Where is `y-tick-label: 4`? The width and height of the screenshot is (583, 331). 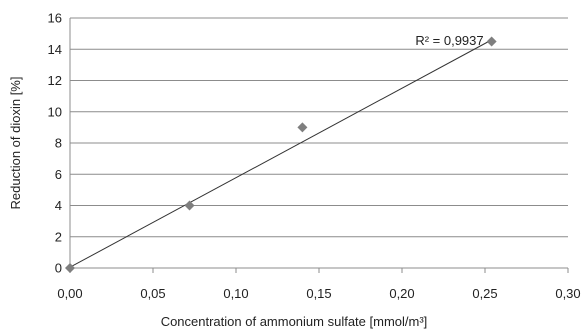 y-tick-label: 4 is located at coordinates (58, 205).